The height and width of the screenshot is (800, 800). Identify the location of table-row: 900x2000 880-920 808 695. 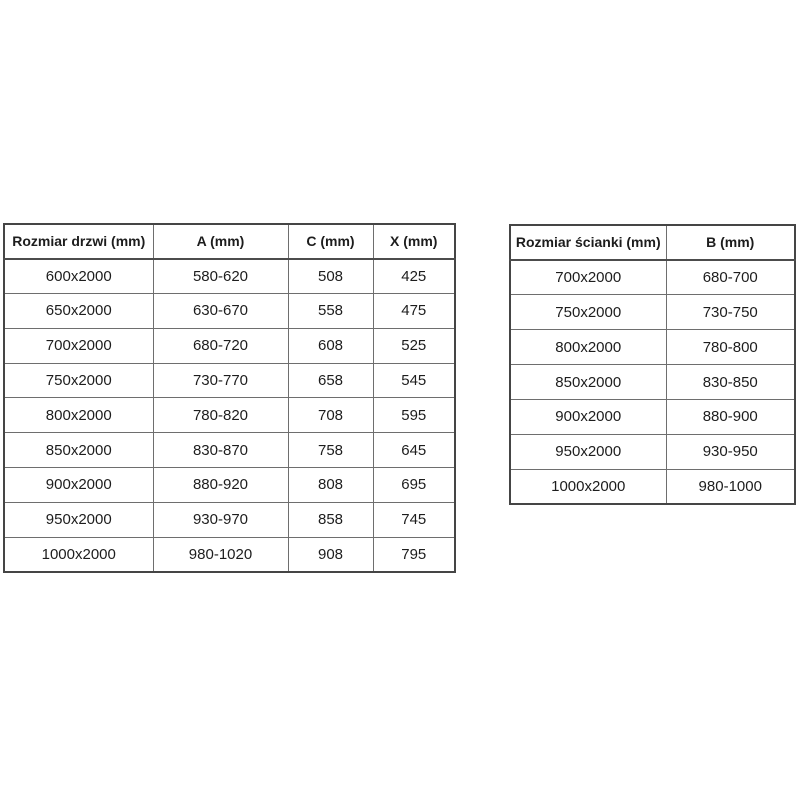
(229, 485).